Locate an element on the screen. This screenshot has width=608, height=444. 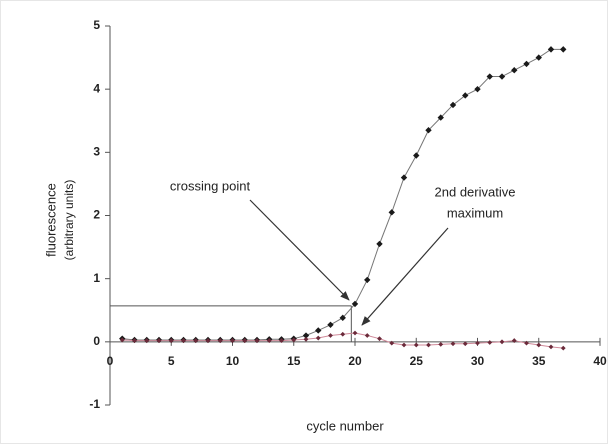
annotation: maximum is located at coordinates (475, 212).